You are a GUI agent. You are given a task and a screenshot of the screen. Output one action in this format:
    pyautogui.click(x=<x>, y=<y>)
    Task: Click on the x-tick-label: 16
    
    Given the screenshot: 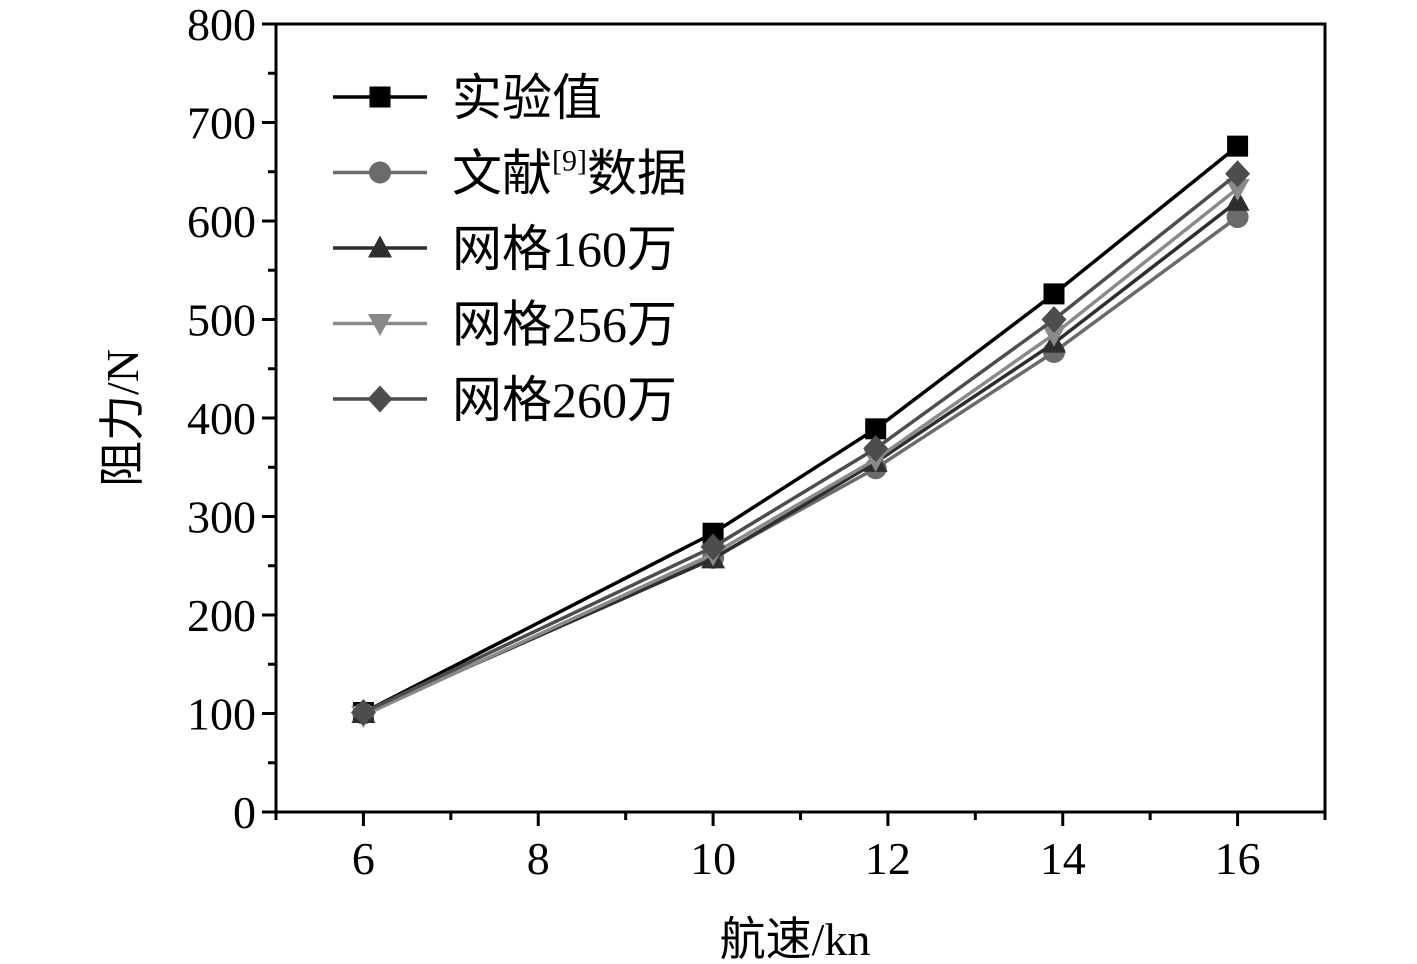 What is the action you would take?
    pyautogui.click(x=1238, y=858)
    